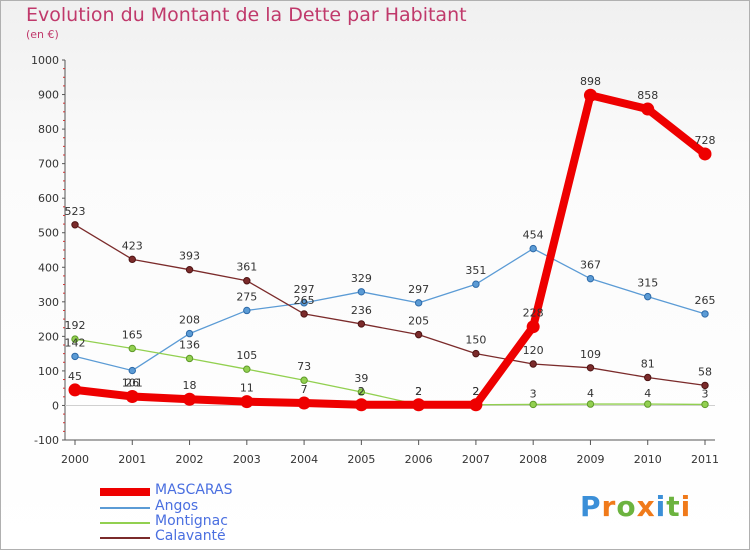 The image size is (750, 550). Describe the element at coordinates (132, 459) in the screenshot. I see `x-tick-label: 2001` at that location.